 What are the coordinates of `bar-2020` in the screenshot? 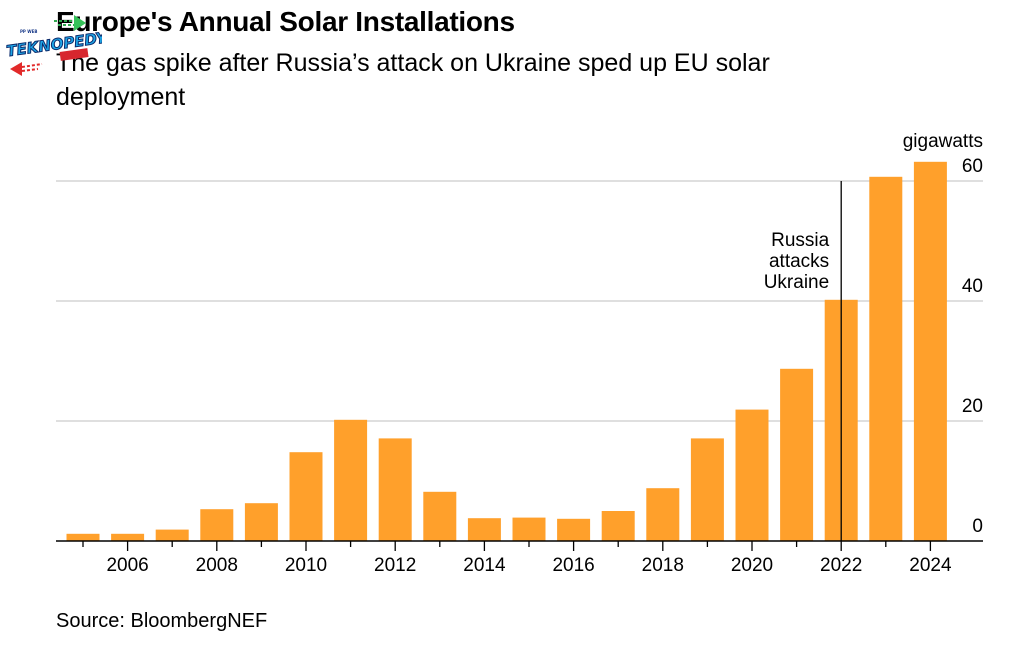 It's located at (752, 475).